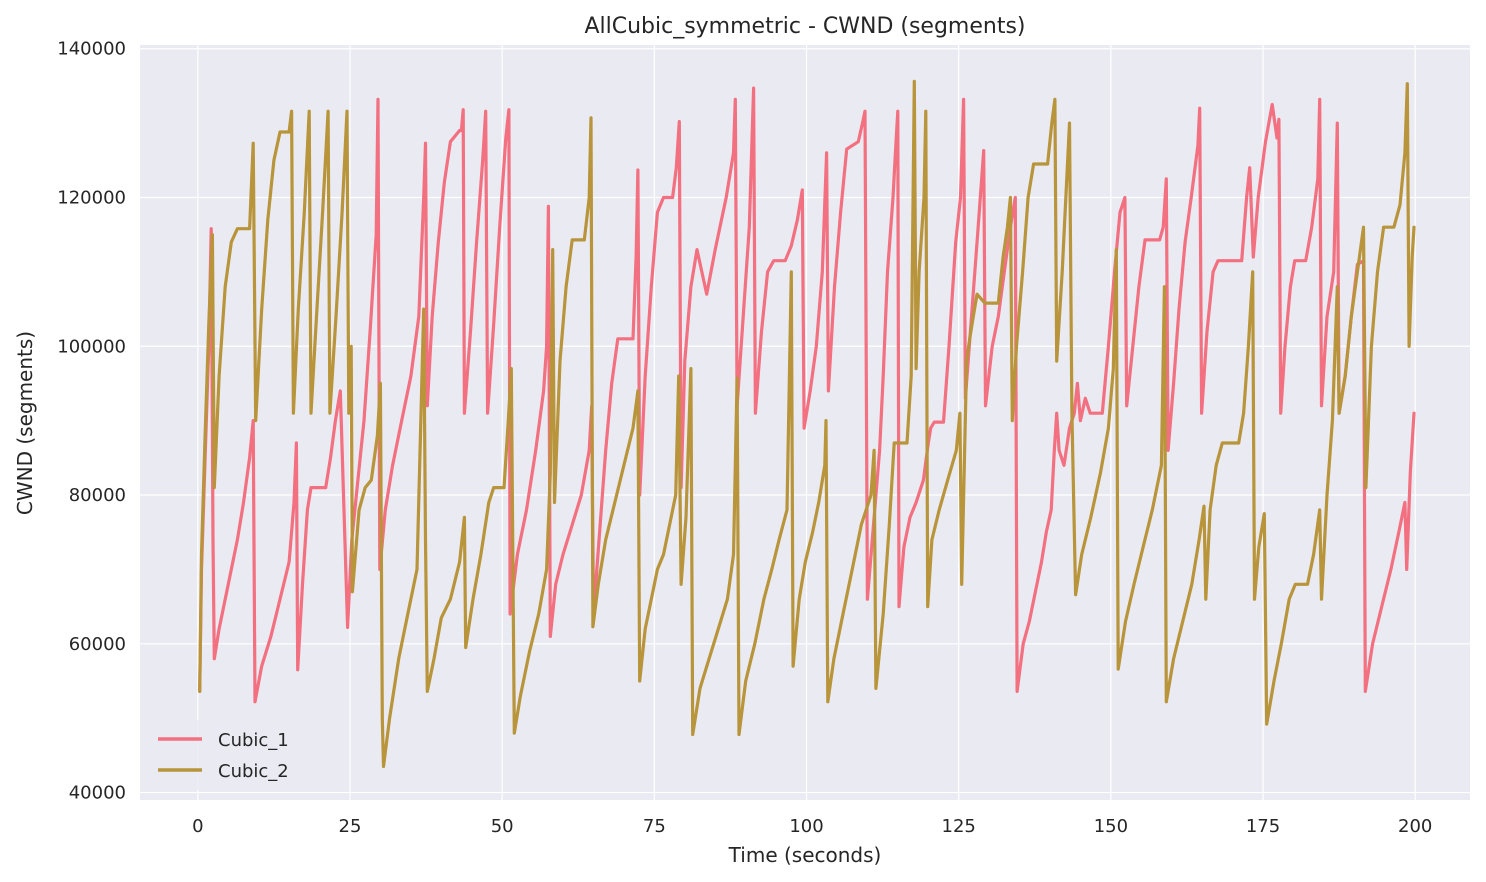  I want to click on y-tick-label: 140000, so click(91, 49).